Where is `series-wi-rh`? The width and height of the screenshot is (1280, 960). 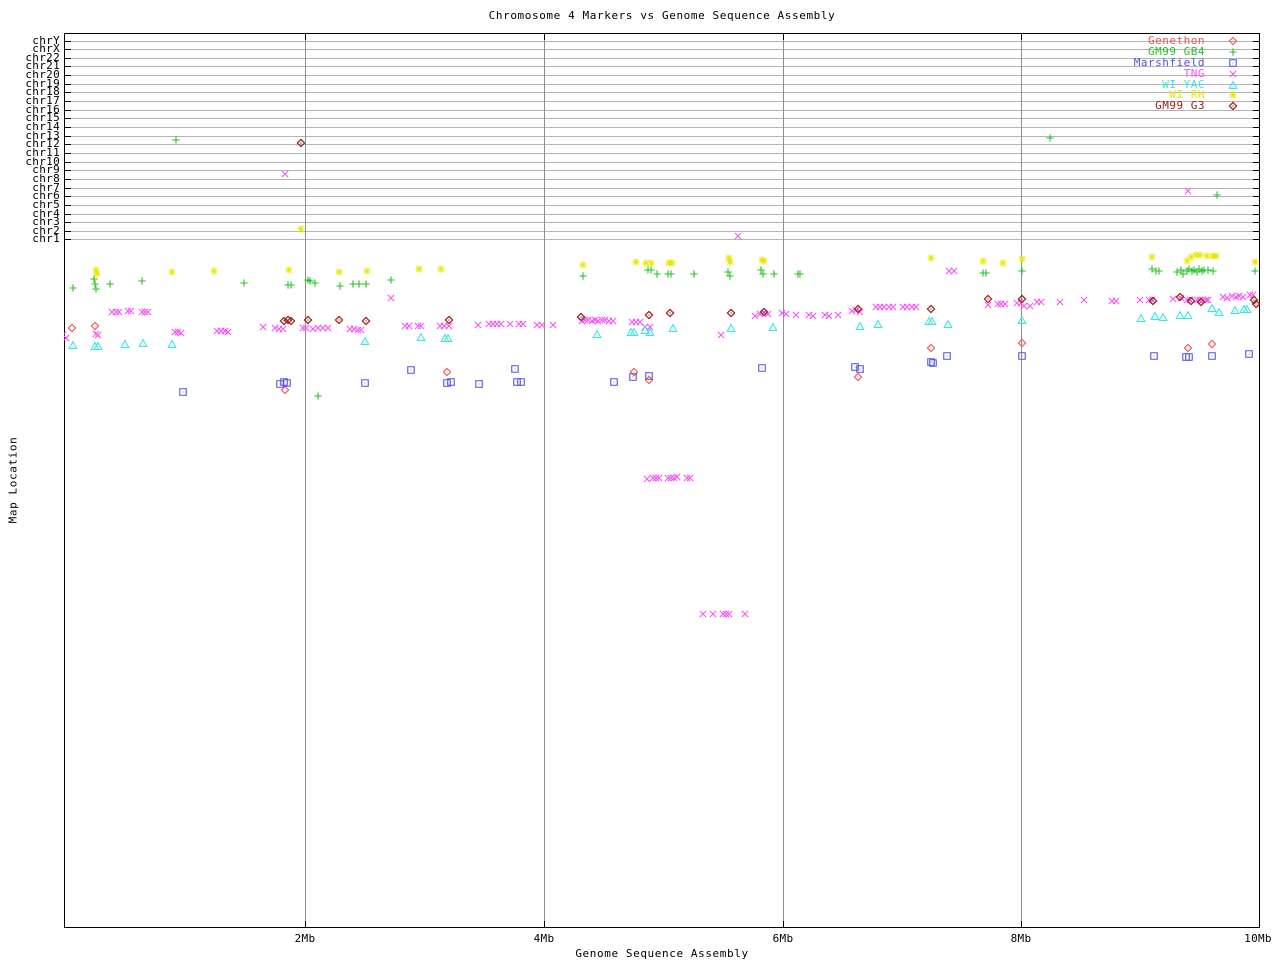 series-wi-rh is located at coordinates (675, 251).